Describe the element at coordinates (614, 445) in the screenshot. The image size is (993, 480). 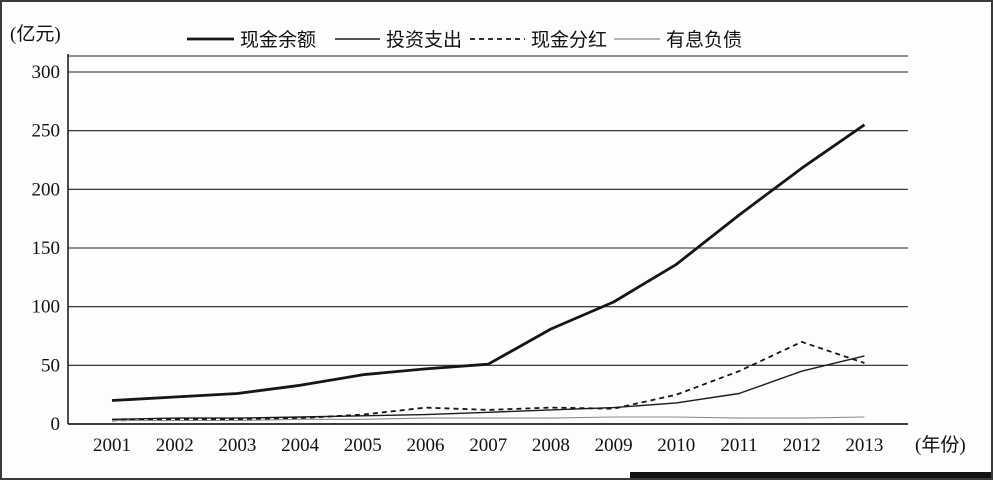
I see `x-tick-label: 2009` at that location.